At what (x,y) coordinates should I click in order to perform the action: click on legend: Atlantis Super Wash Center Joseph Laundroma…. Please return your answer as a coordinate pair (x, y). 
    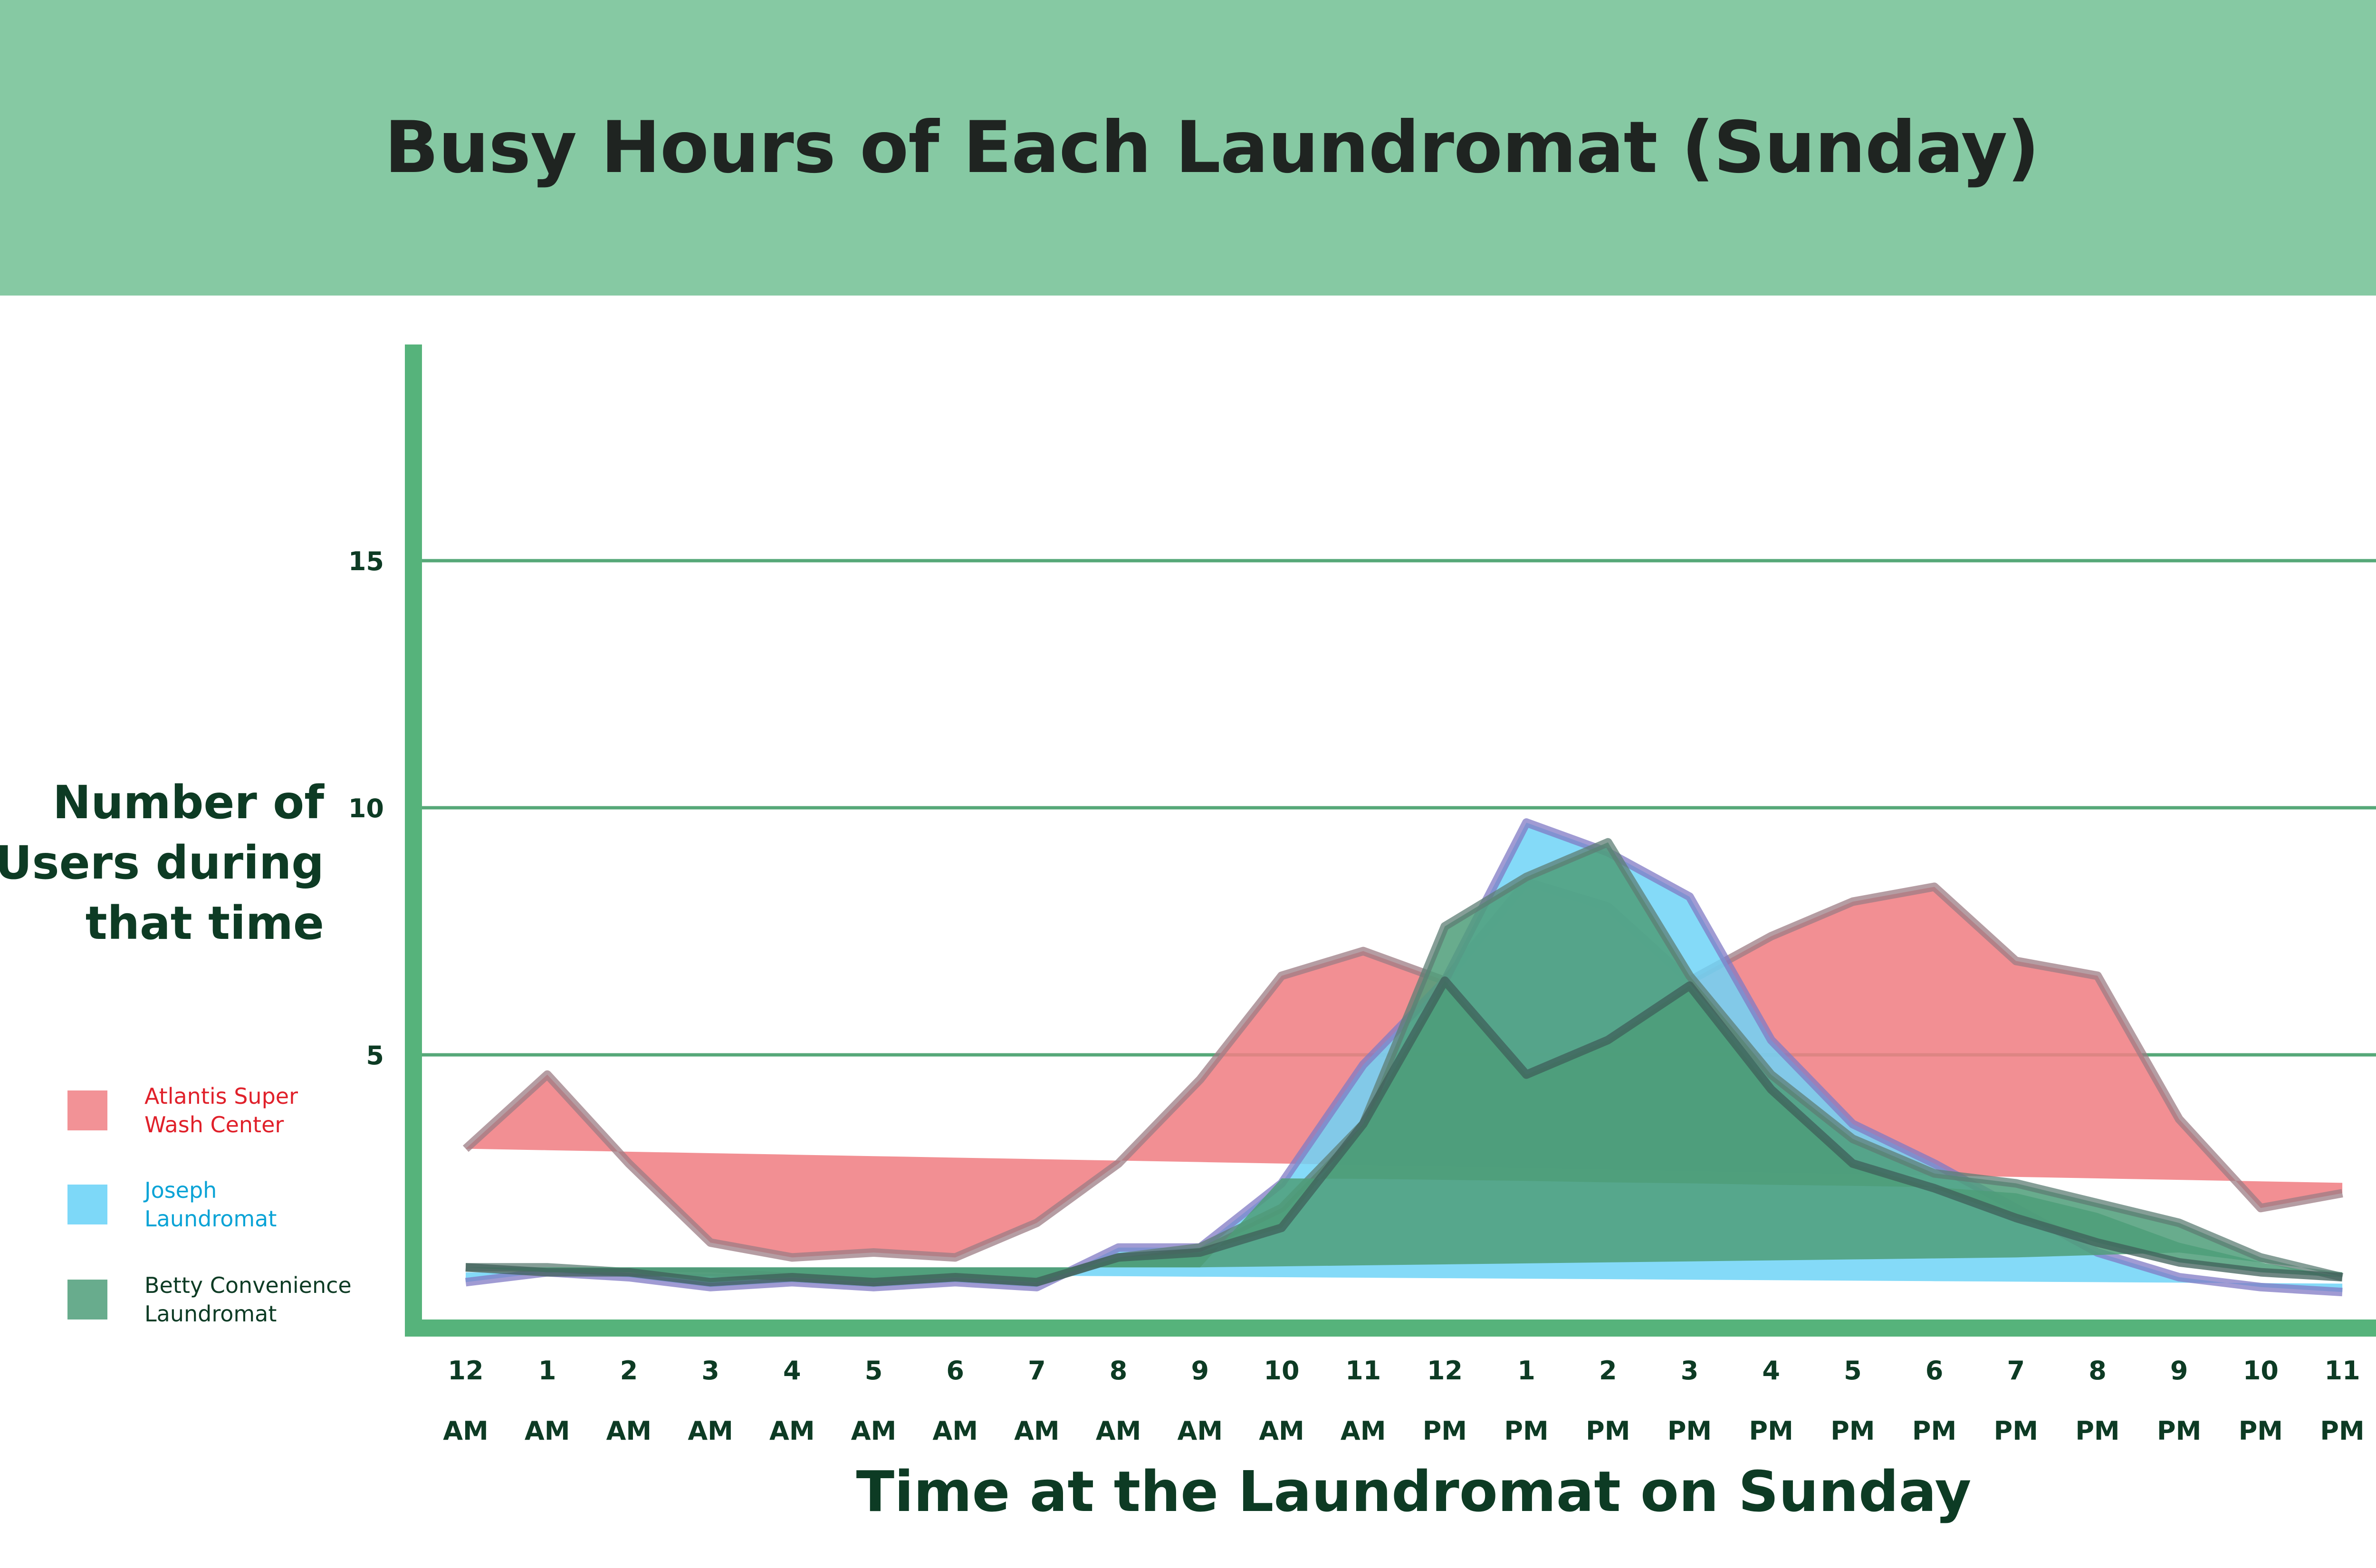
    Looking at the image, I should click on (209, 1205).